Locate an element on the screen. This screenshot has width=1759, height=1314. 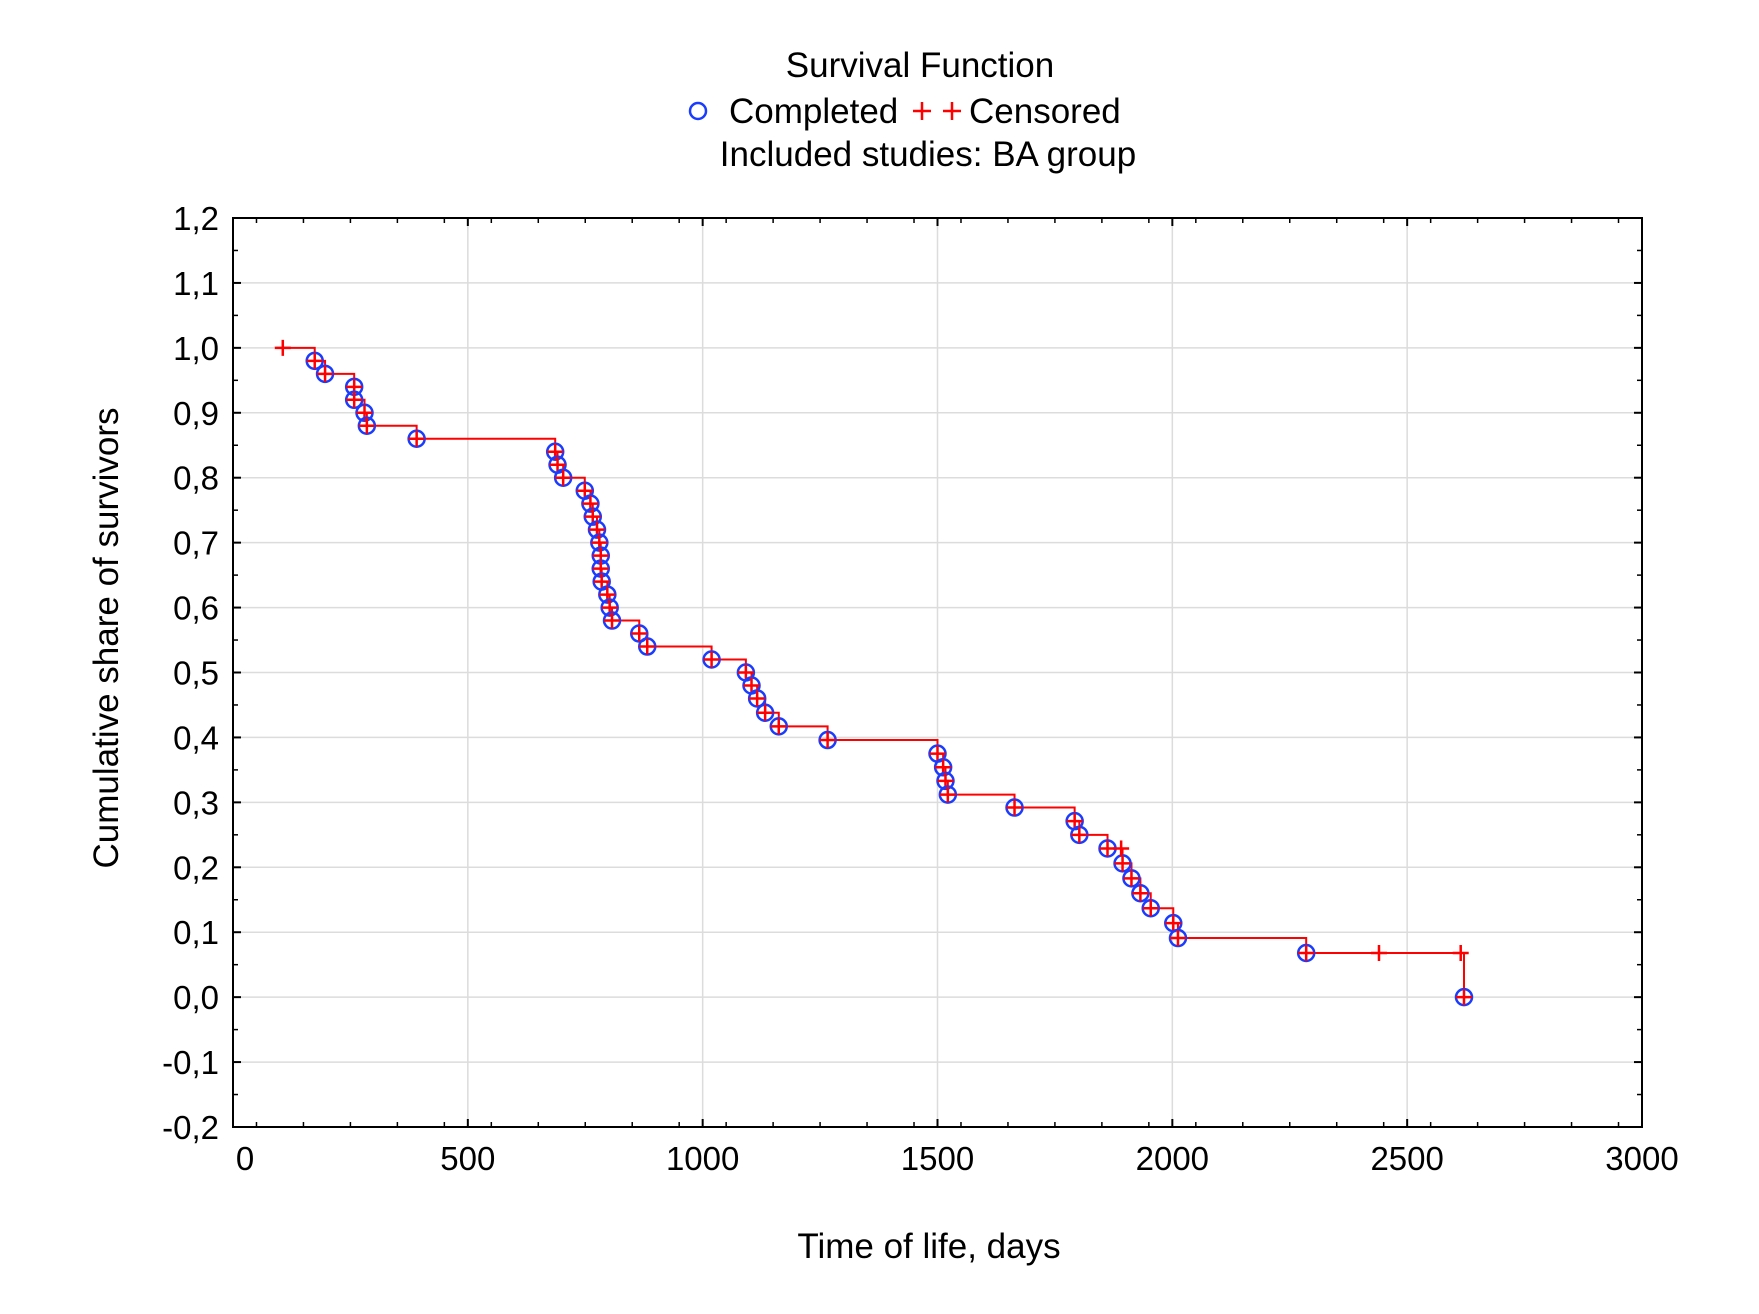
y-tick-label: 0,1 is located at coordinates (196, 932).